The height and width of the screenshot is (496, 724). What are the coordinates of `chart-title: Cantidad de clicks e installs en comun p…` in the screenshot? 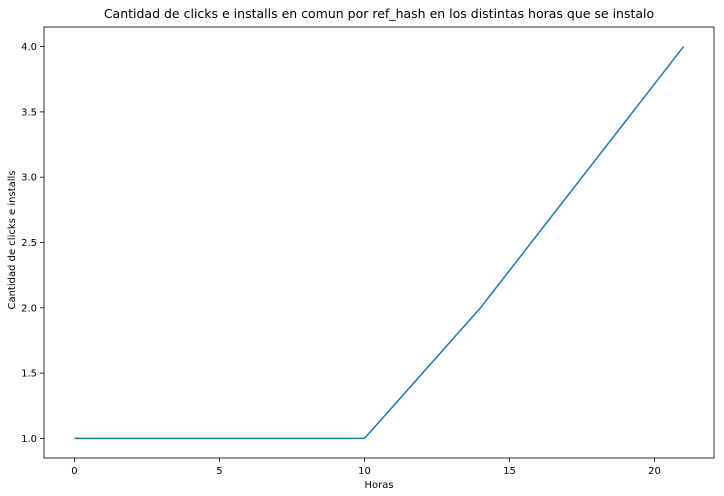 It's located at (379, 13).